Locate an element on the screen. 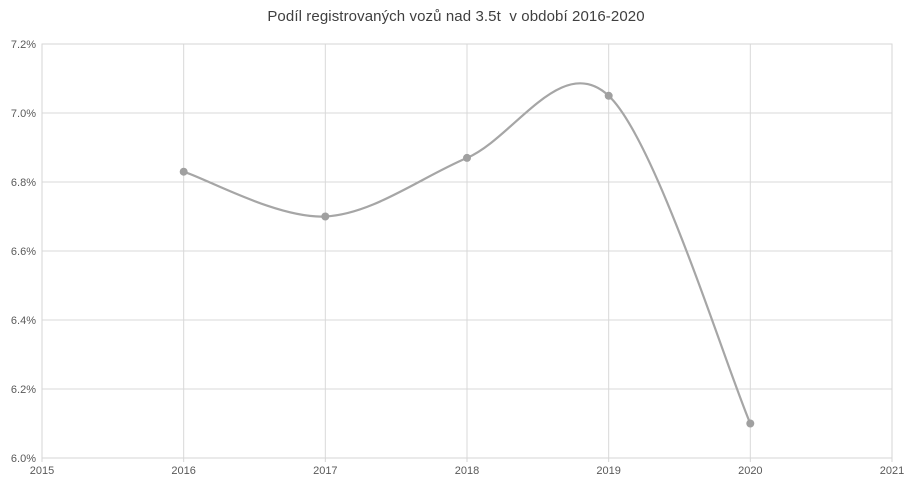  y-tick-label: 7.0% is located at coordinates (23, 114).